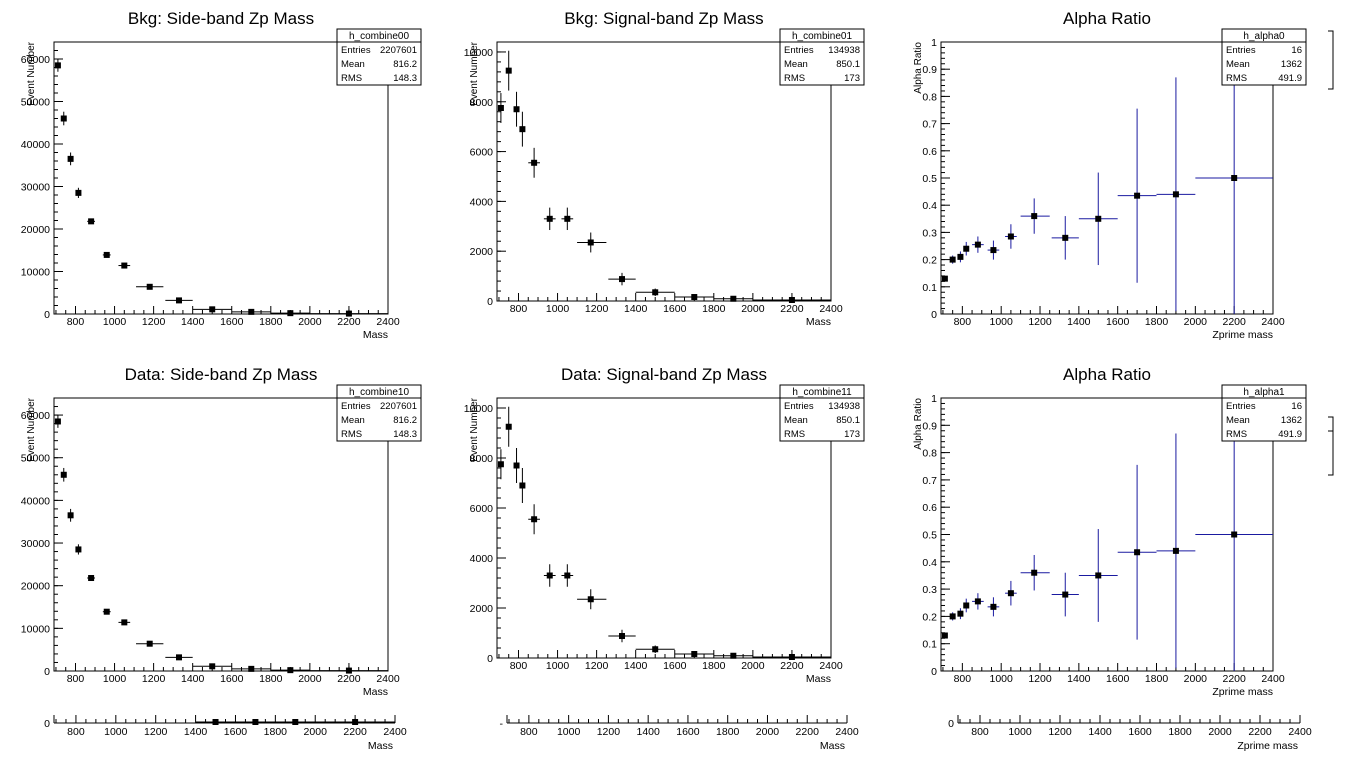 This screenshot has width=1356, height=770. Describe the element at coordinates (1020, 732) in the screenshot. I see `strip-tick-label: 1000` at that location.